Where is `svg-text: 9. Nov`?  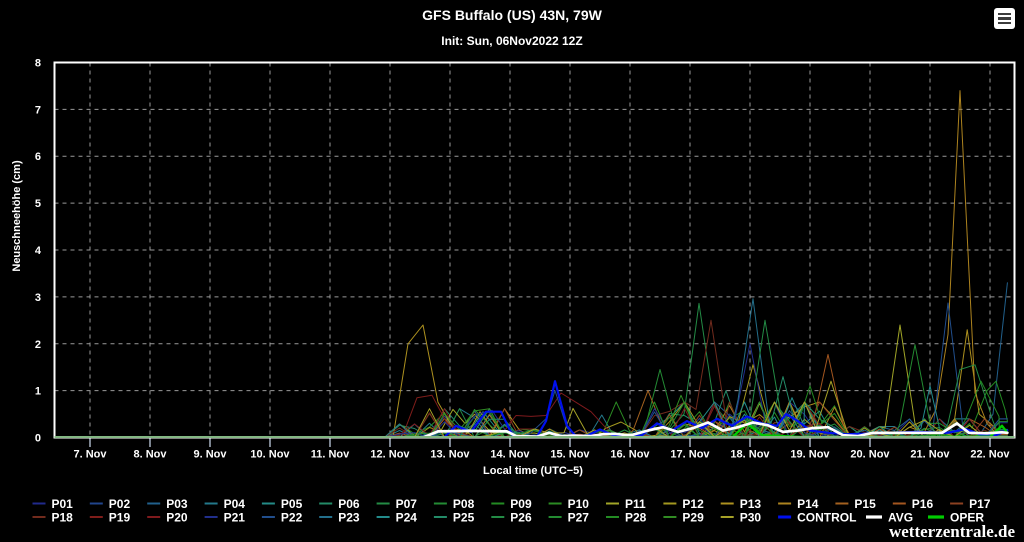 svg-text: 9. Nov is located at coordinates (210, 455).